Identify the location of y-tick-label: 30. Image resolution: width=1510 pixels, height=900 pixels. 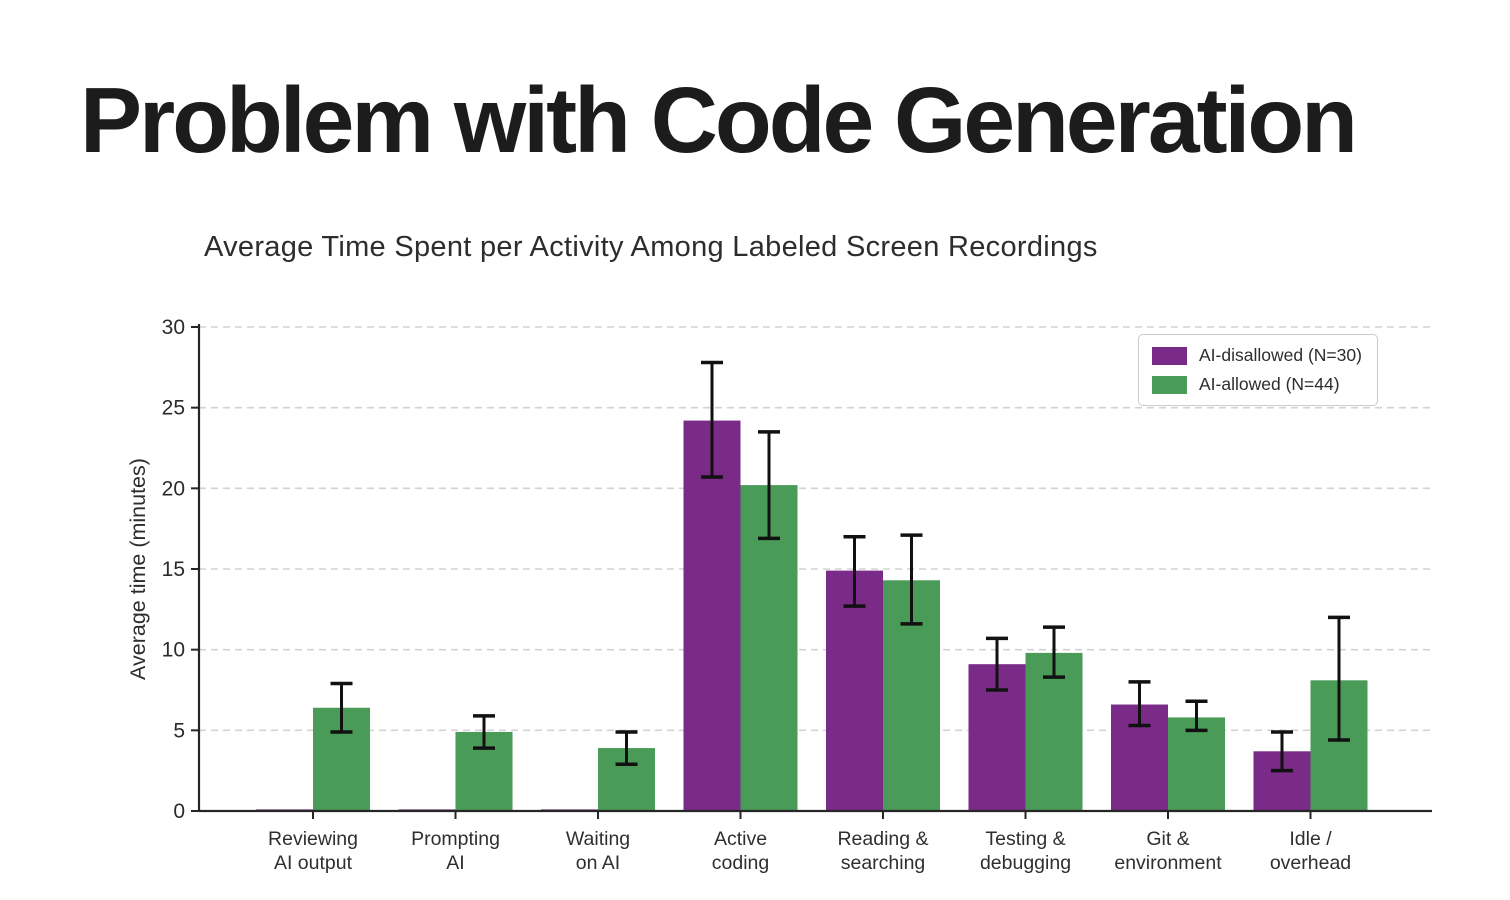
(173, 327).